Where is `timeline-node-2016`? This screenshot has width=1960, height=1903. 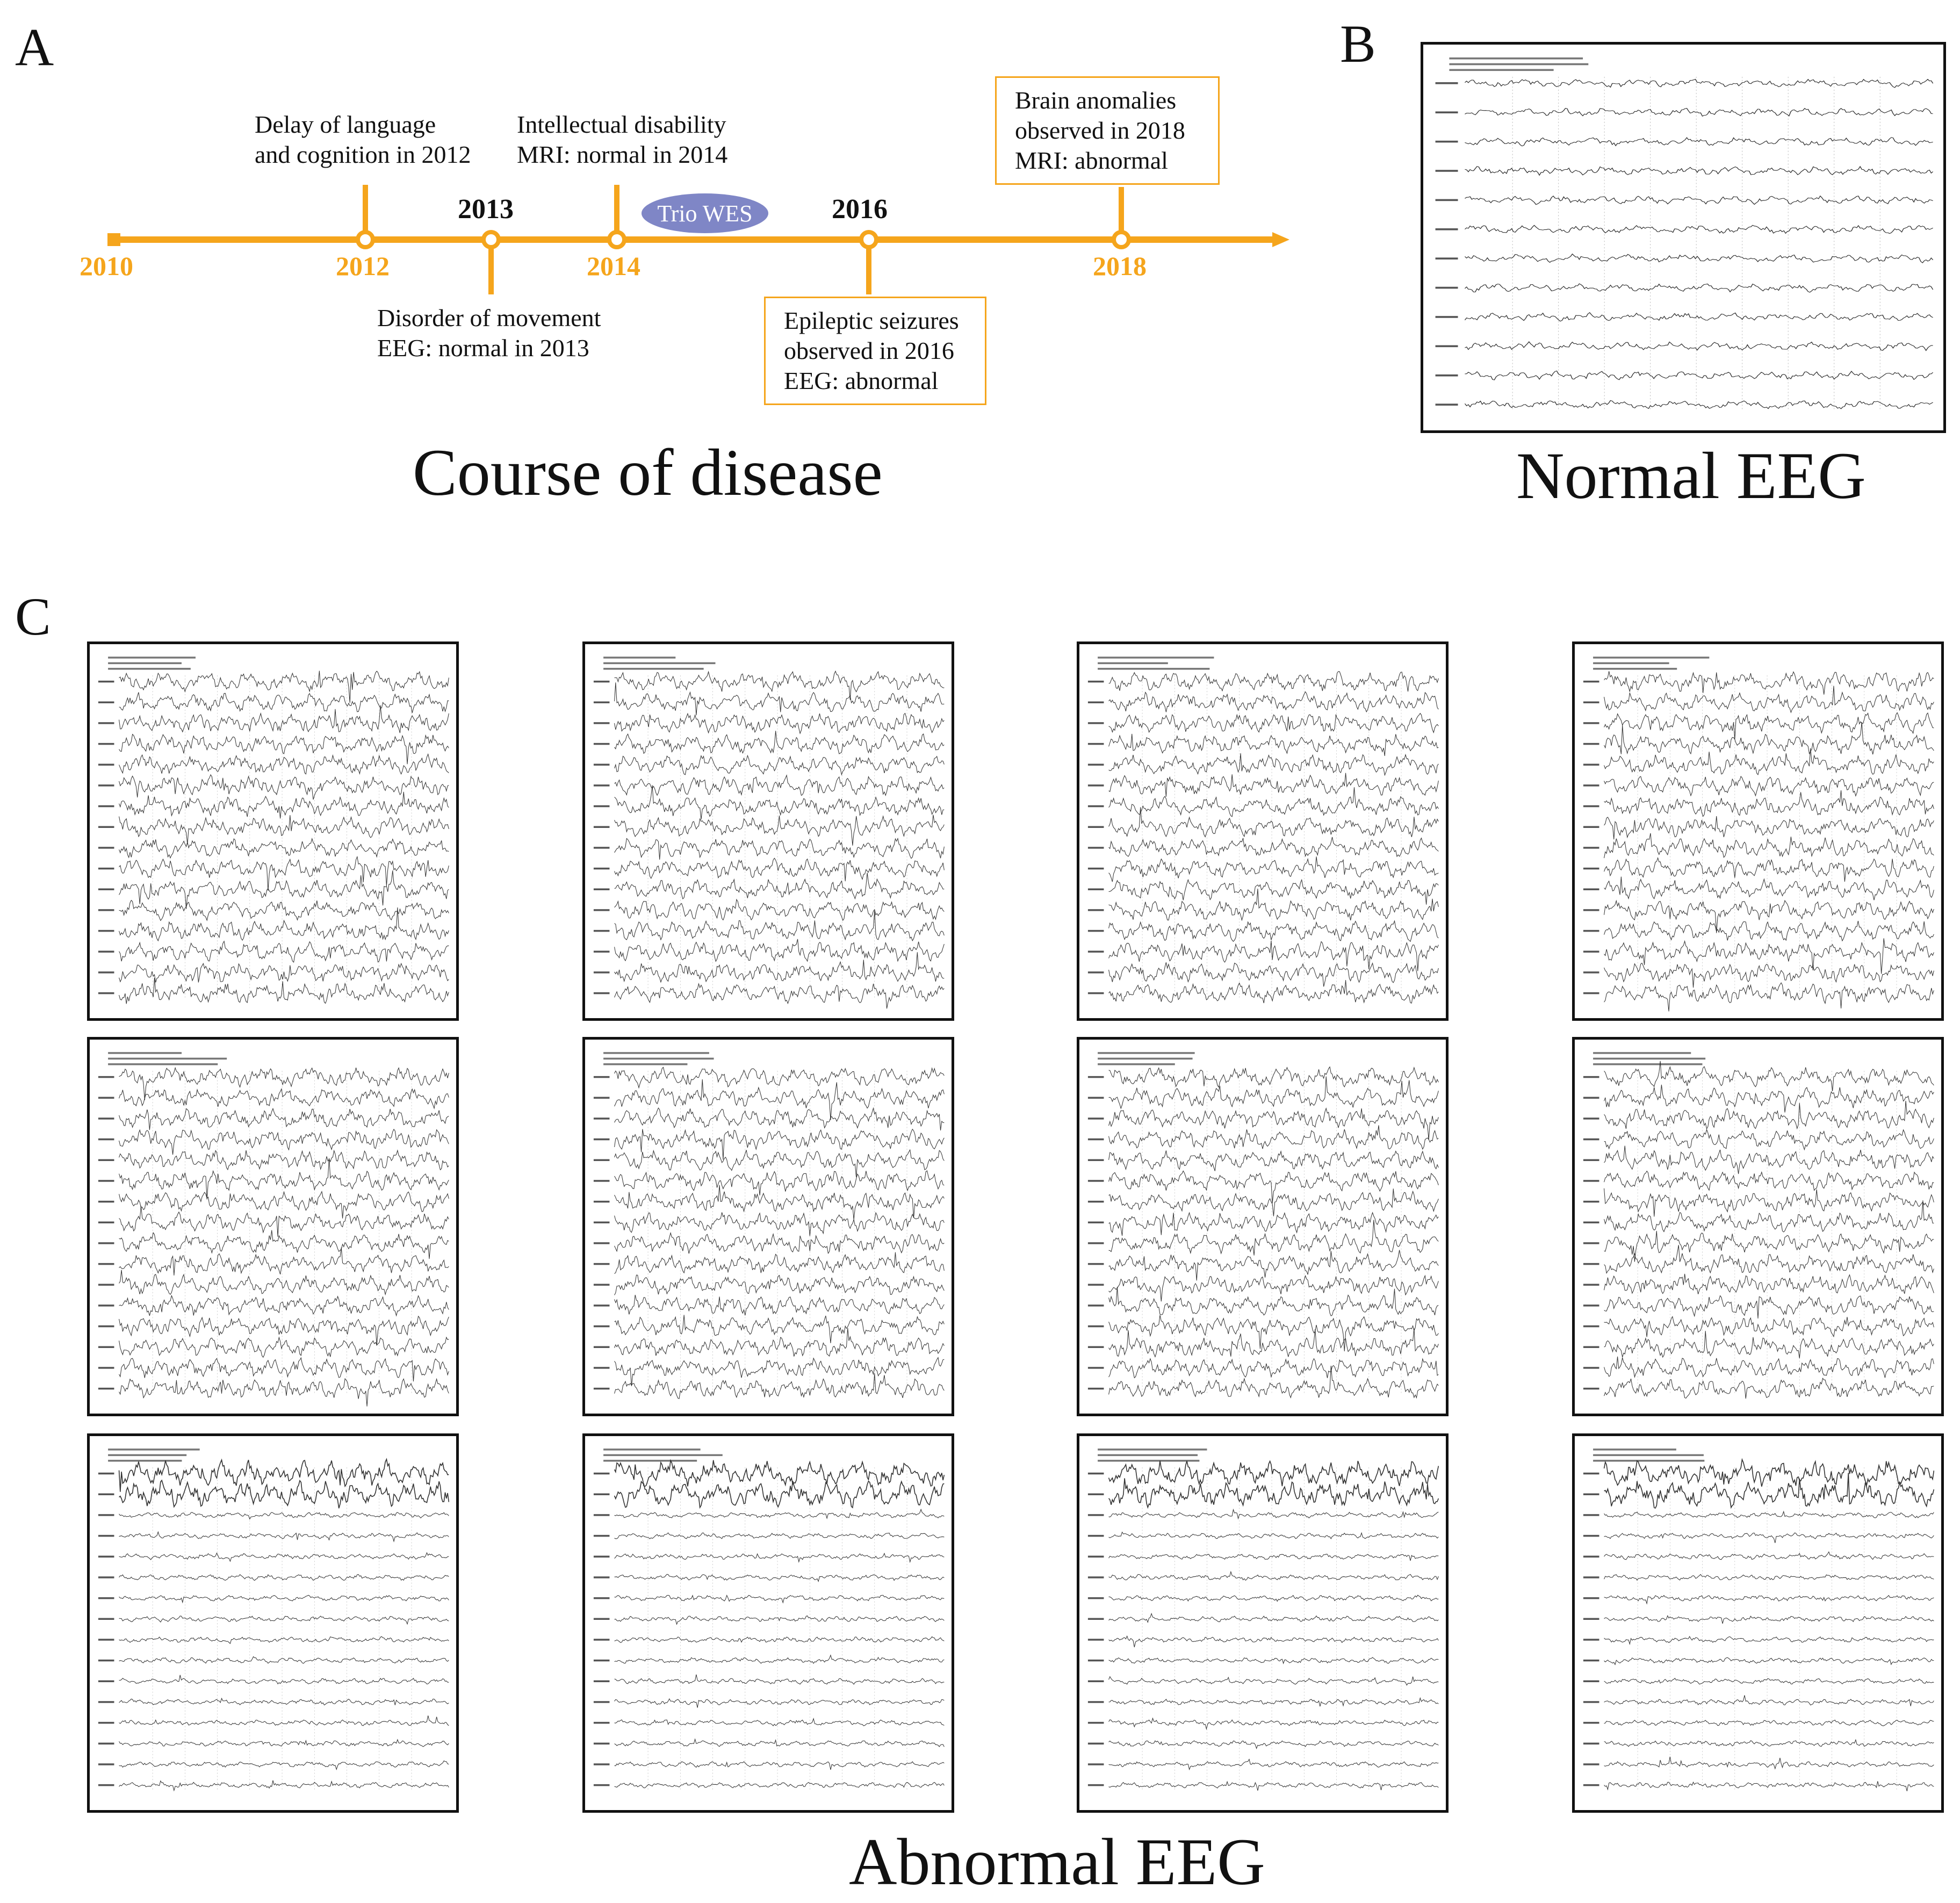 timeline-node-2016 is located at coordinates (868, 239).